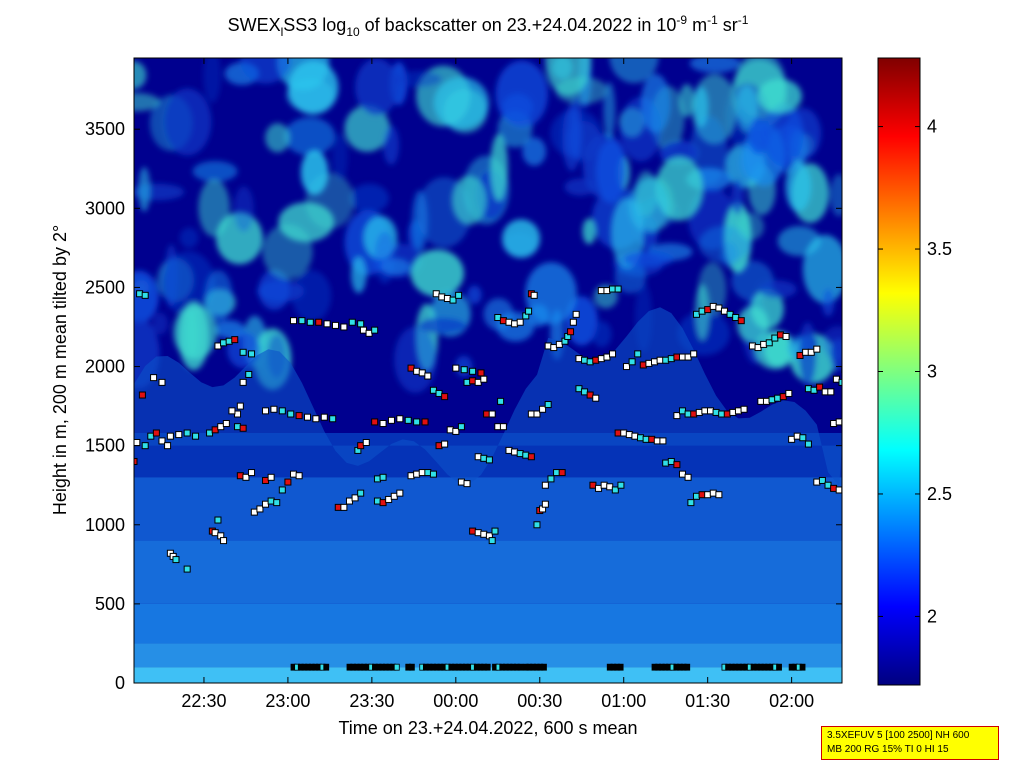 The height and width of the screenshot is (767, 1023). Describe the element at coordinates (120, 683) in the screenshot. I see `y-tick-label: 0` at that location.